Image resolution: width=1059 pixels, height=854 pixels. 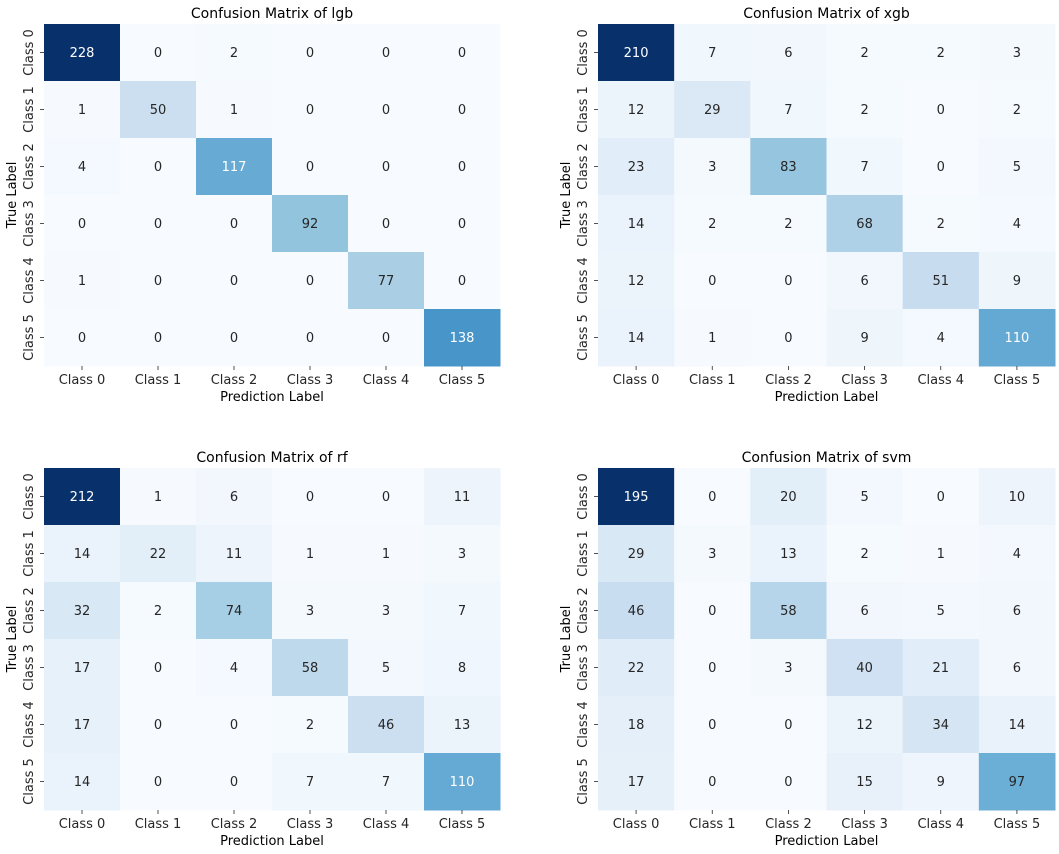 What do you see at coordinates (864, 497) in the screenshot?
I see `cell-value-label: 5` at bounding box center [864, 497].